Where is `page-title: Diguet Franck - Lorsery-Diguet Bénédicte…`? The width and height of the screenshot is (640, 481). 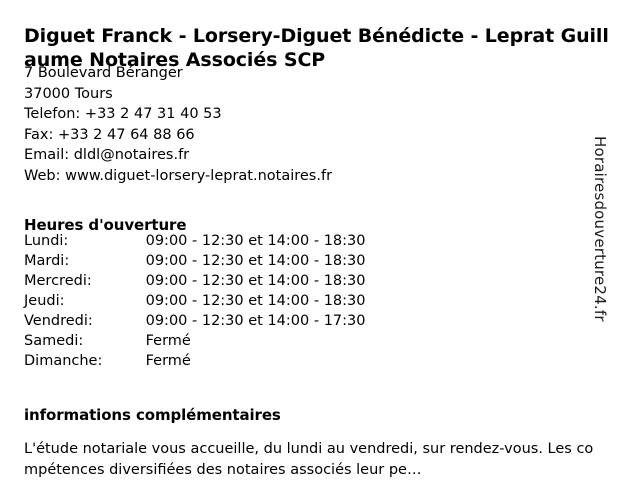 page-title: Diguet Franck - Lorsery-Diguet Bénédicte… is located at coordinates (316, 47).